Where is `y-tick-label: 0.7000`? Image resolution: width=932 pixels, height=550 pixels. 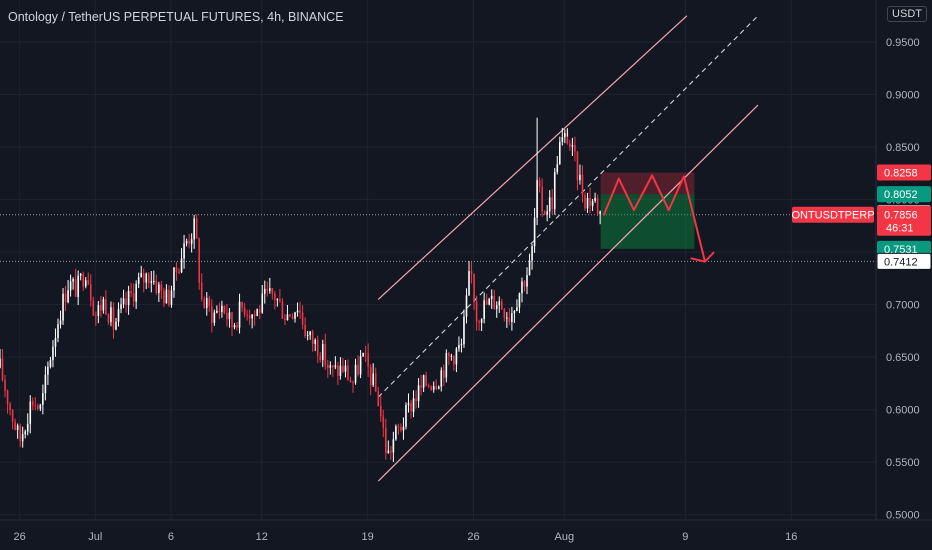
y-tick-label: 0.7000 is located at coordinates (903, 306).